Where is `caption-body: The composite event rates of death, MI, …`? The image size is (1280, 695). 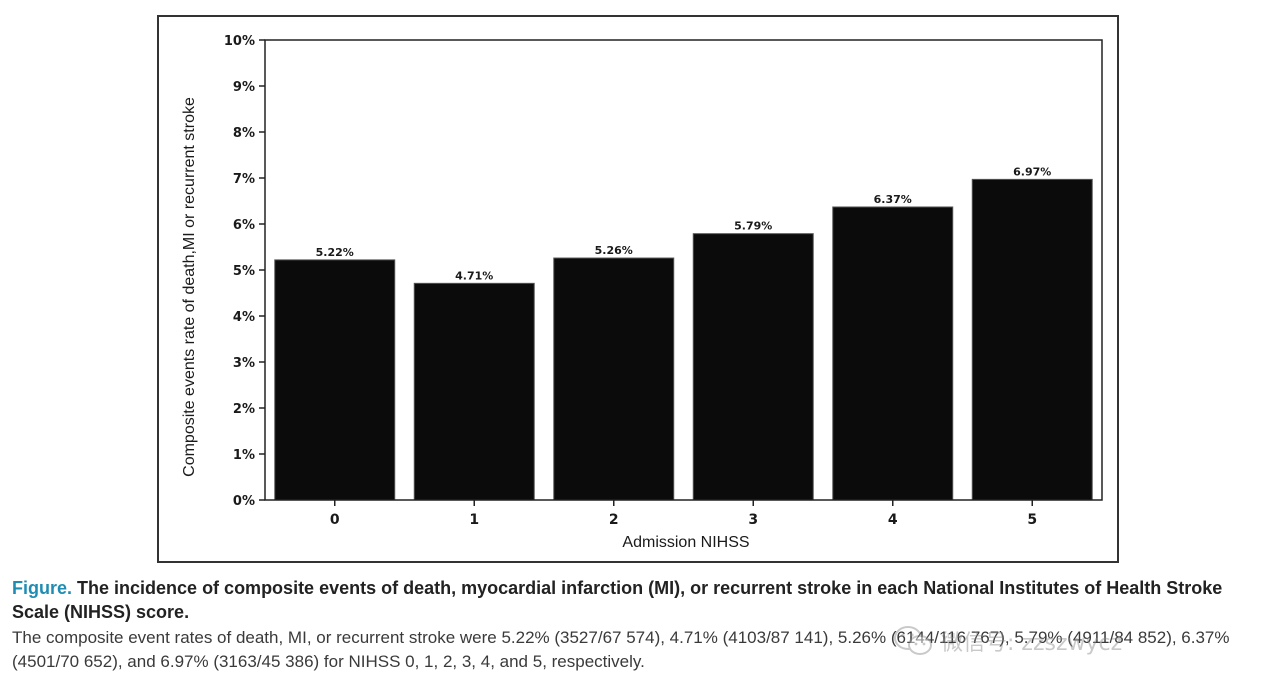 caption-body: The composite event rates of death, MI, … is located at coordinates (621, 649).